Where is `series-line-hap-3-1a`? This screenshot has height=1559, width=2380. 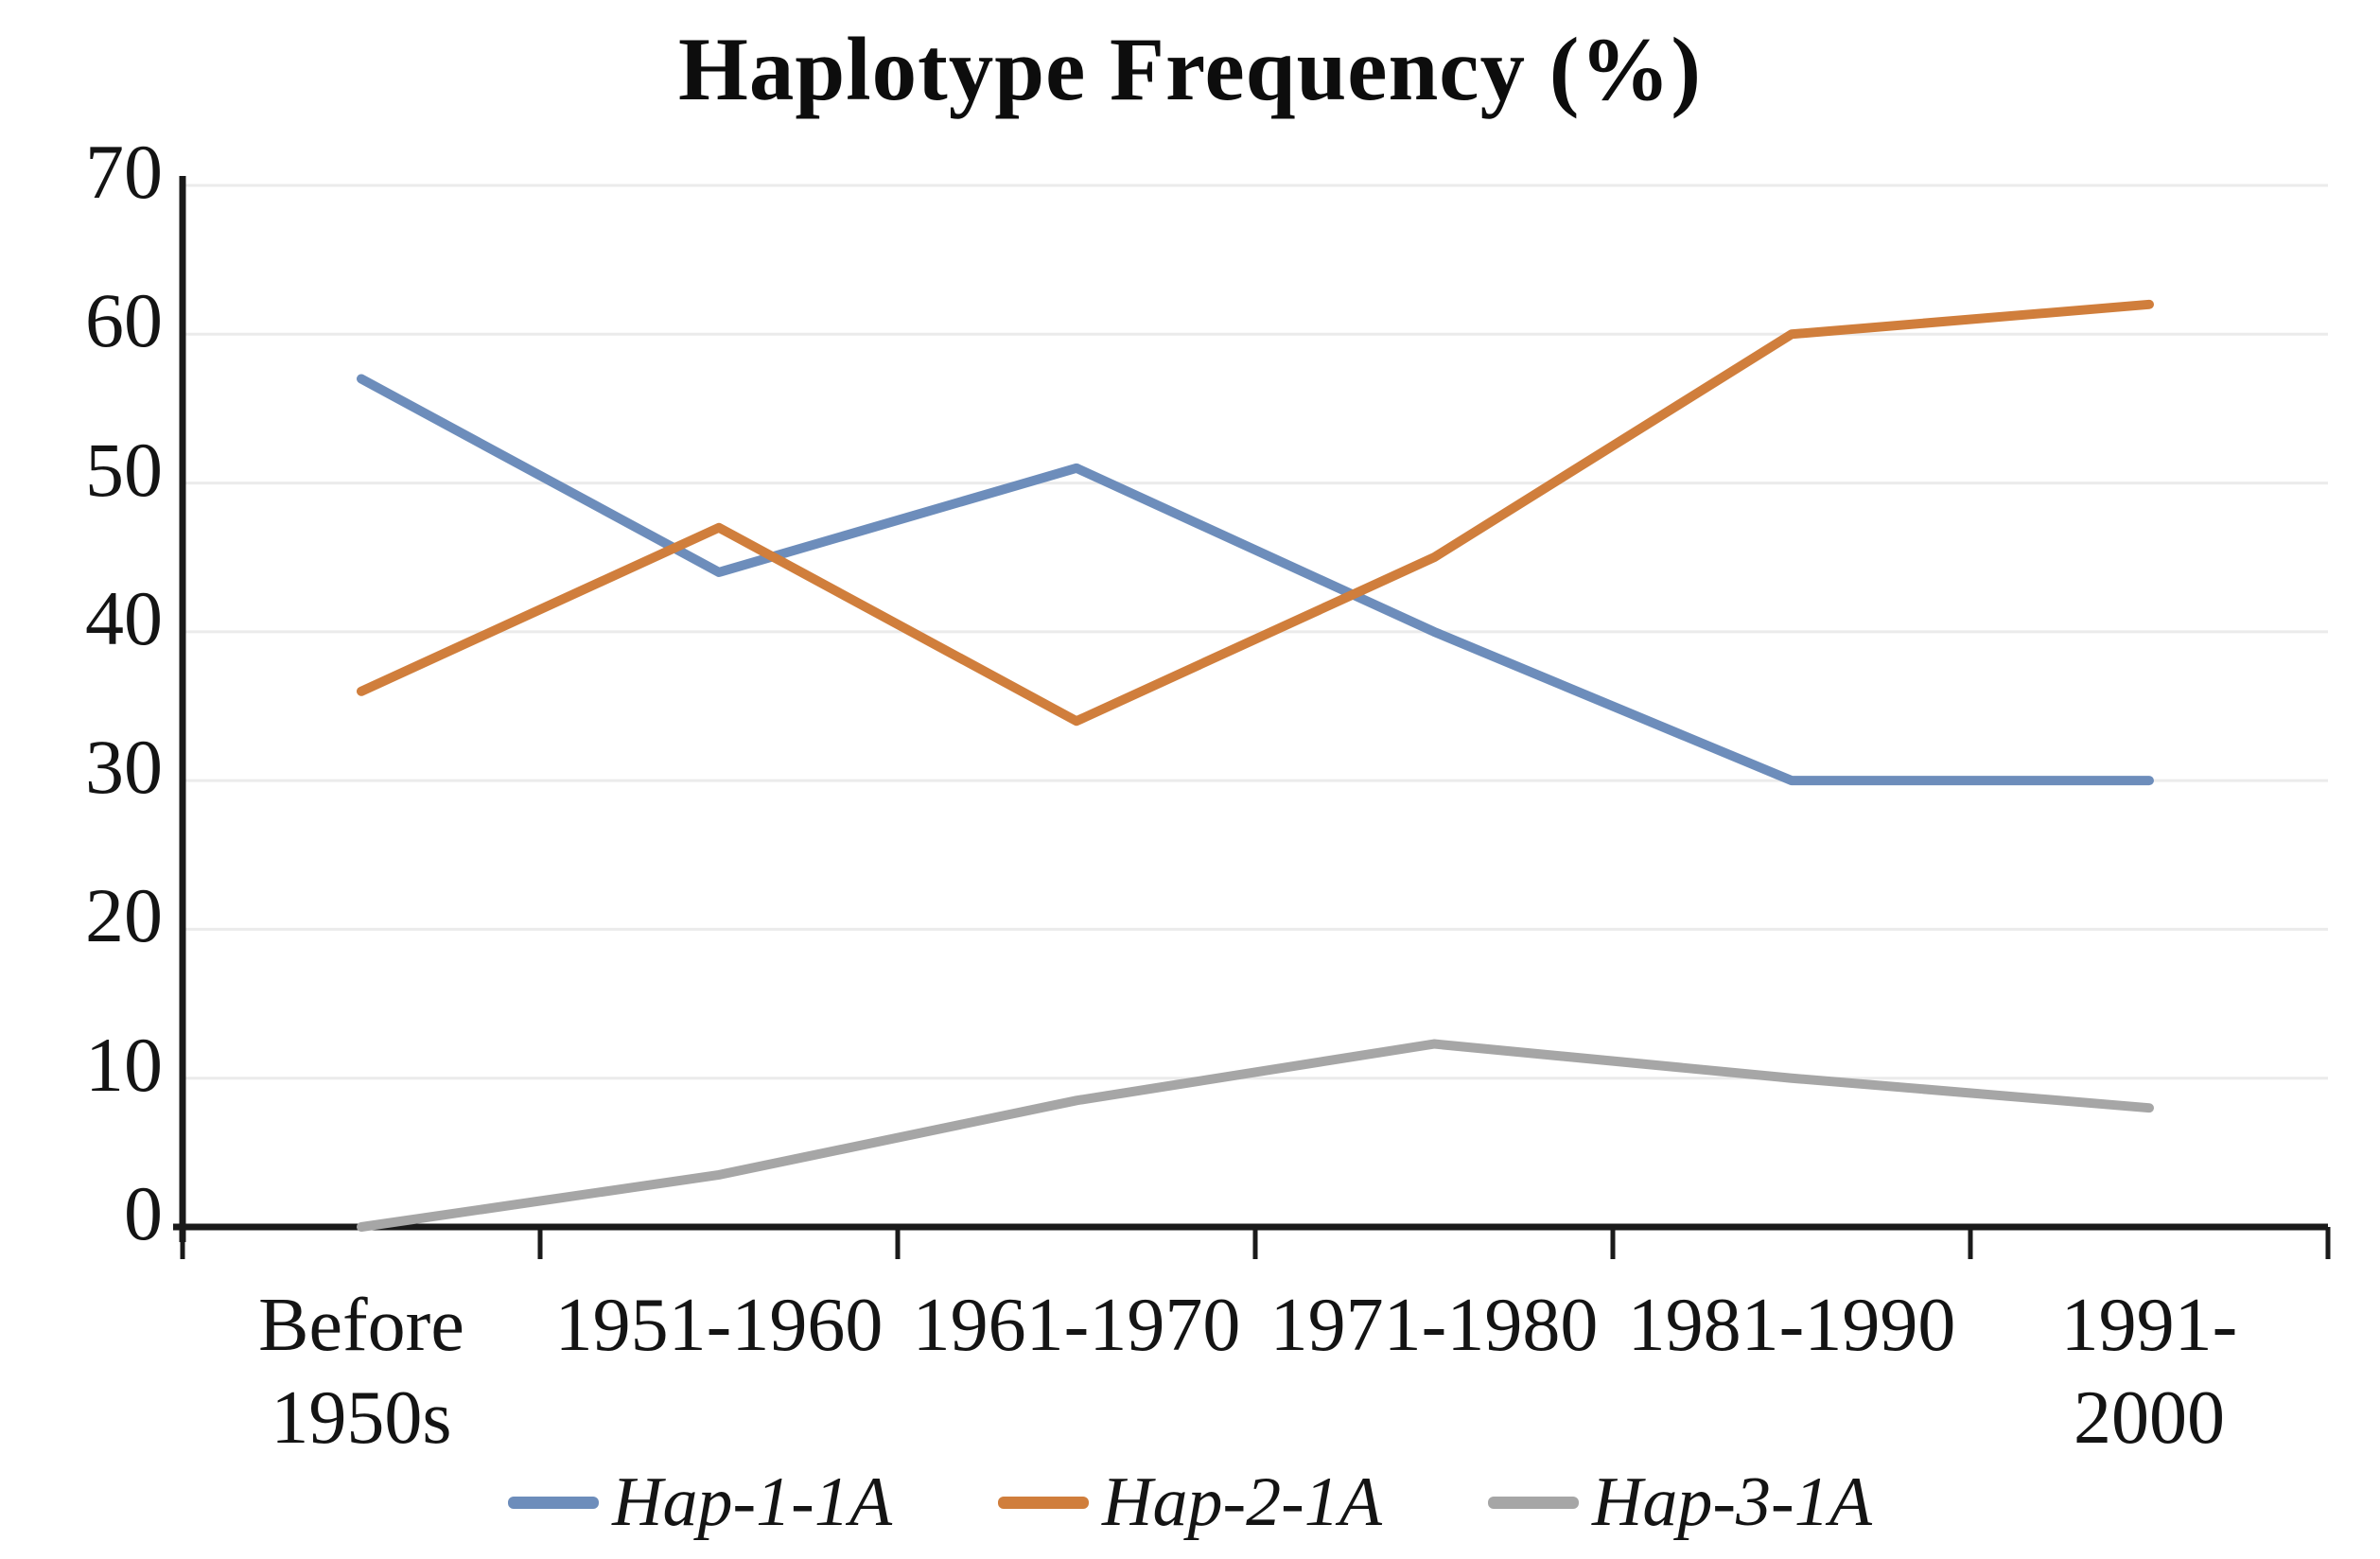 series-line-hap-3-1a is located at coordinates (1255, 1135).